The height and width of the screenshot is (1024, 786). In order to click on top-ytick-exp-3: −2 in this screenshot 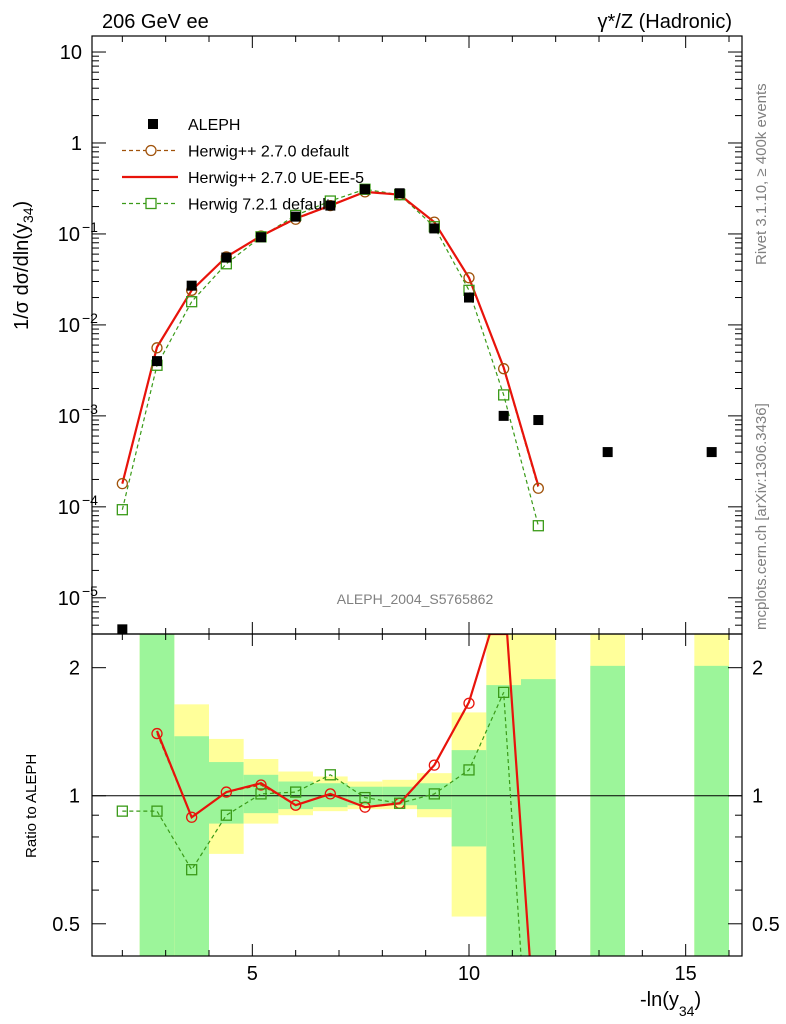, I will do `click(90, 318)`.